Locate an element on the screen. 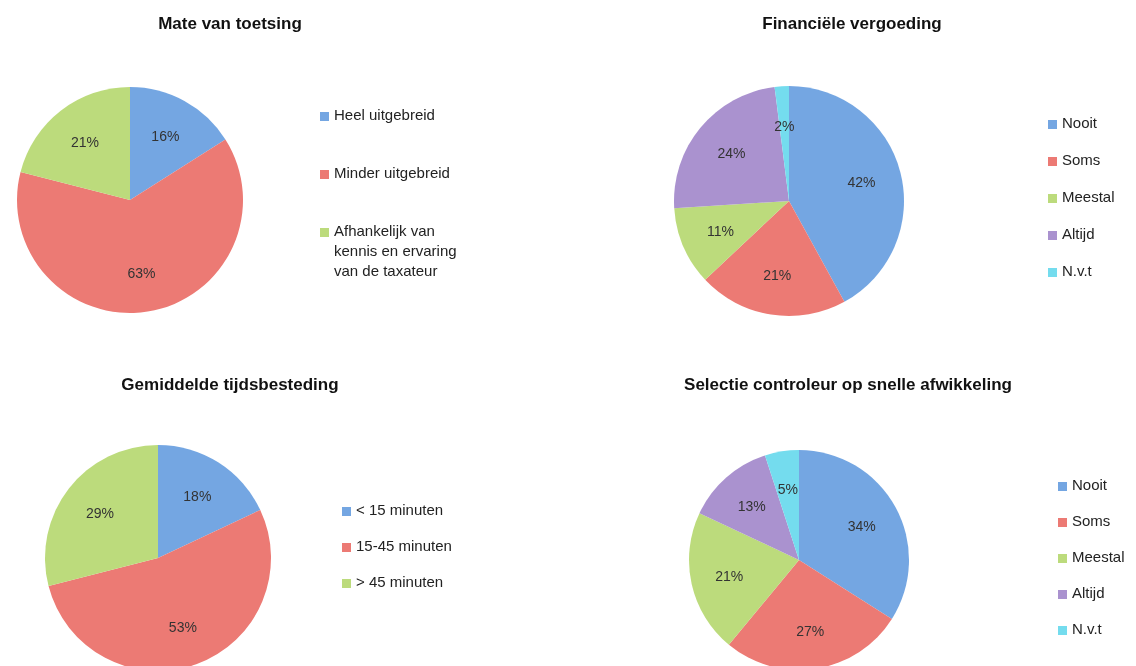 Image resolution: width=1136 pixels, height=666 pixels. data-label: 11% is located at coordinates (720, 230).